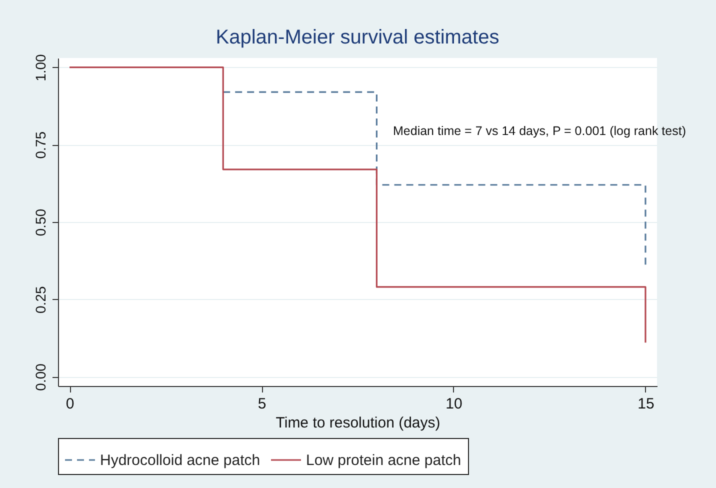  I want to click on y-tick-label: 1.00, so click(40, 68).